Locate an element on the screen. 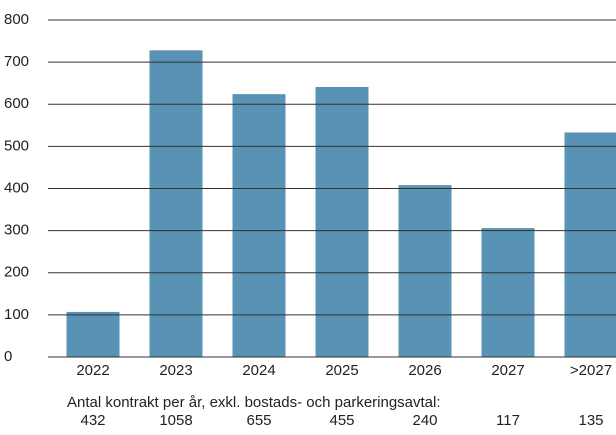 The width and height of the screenshot is (616, 435). x-tick-label: 2027 is located at coordinates (507, 370).